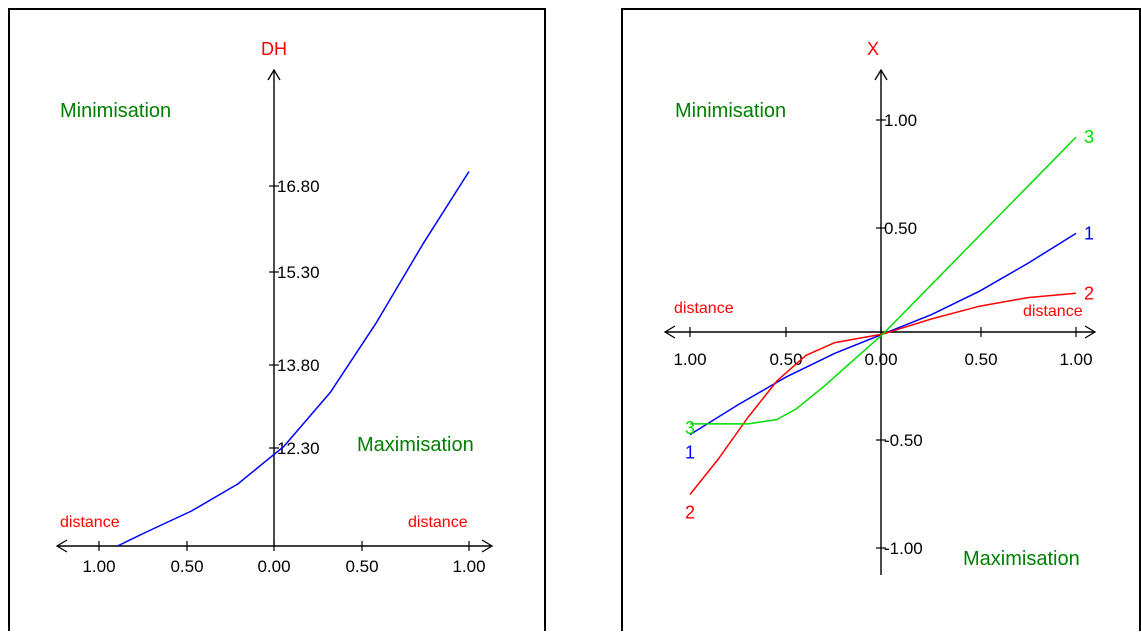  I want to click on y-tick-label: 12.30, so click(298, 448).